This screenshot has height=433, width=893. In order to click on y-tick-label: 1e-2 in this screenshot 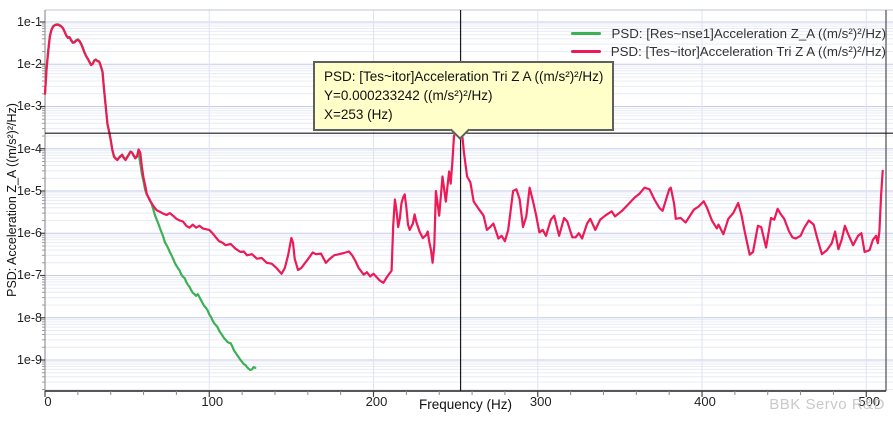, I will do `click(29, 64)`.